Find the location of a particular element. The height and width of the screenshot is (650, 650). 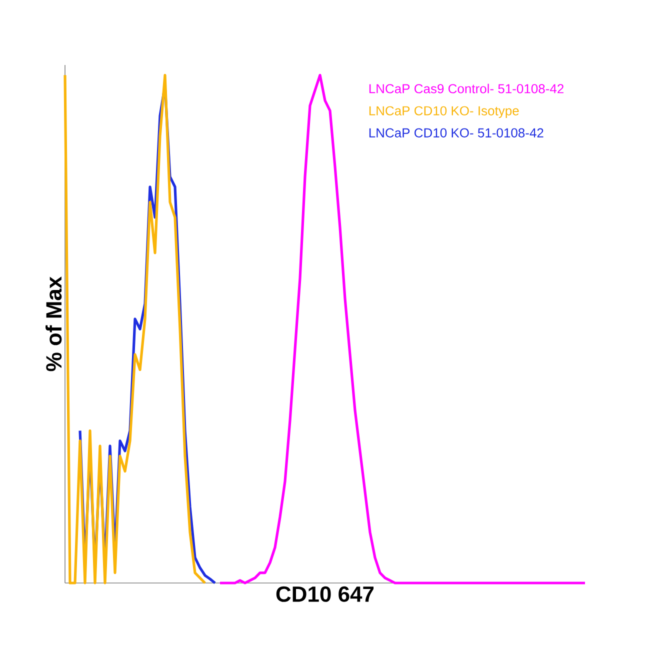

text: LNCaP CD10 KO- Isotype is located at coordinates (444, 112).